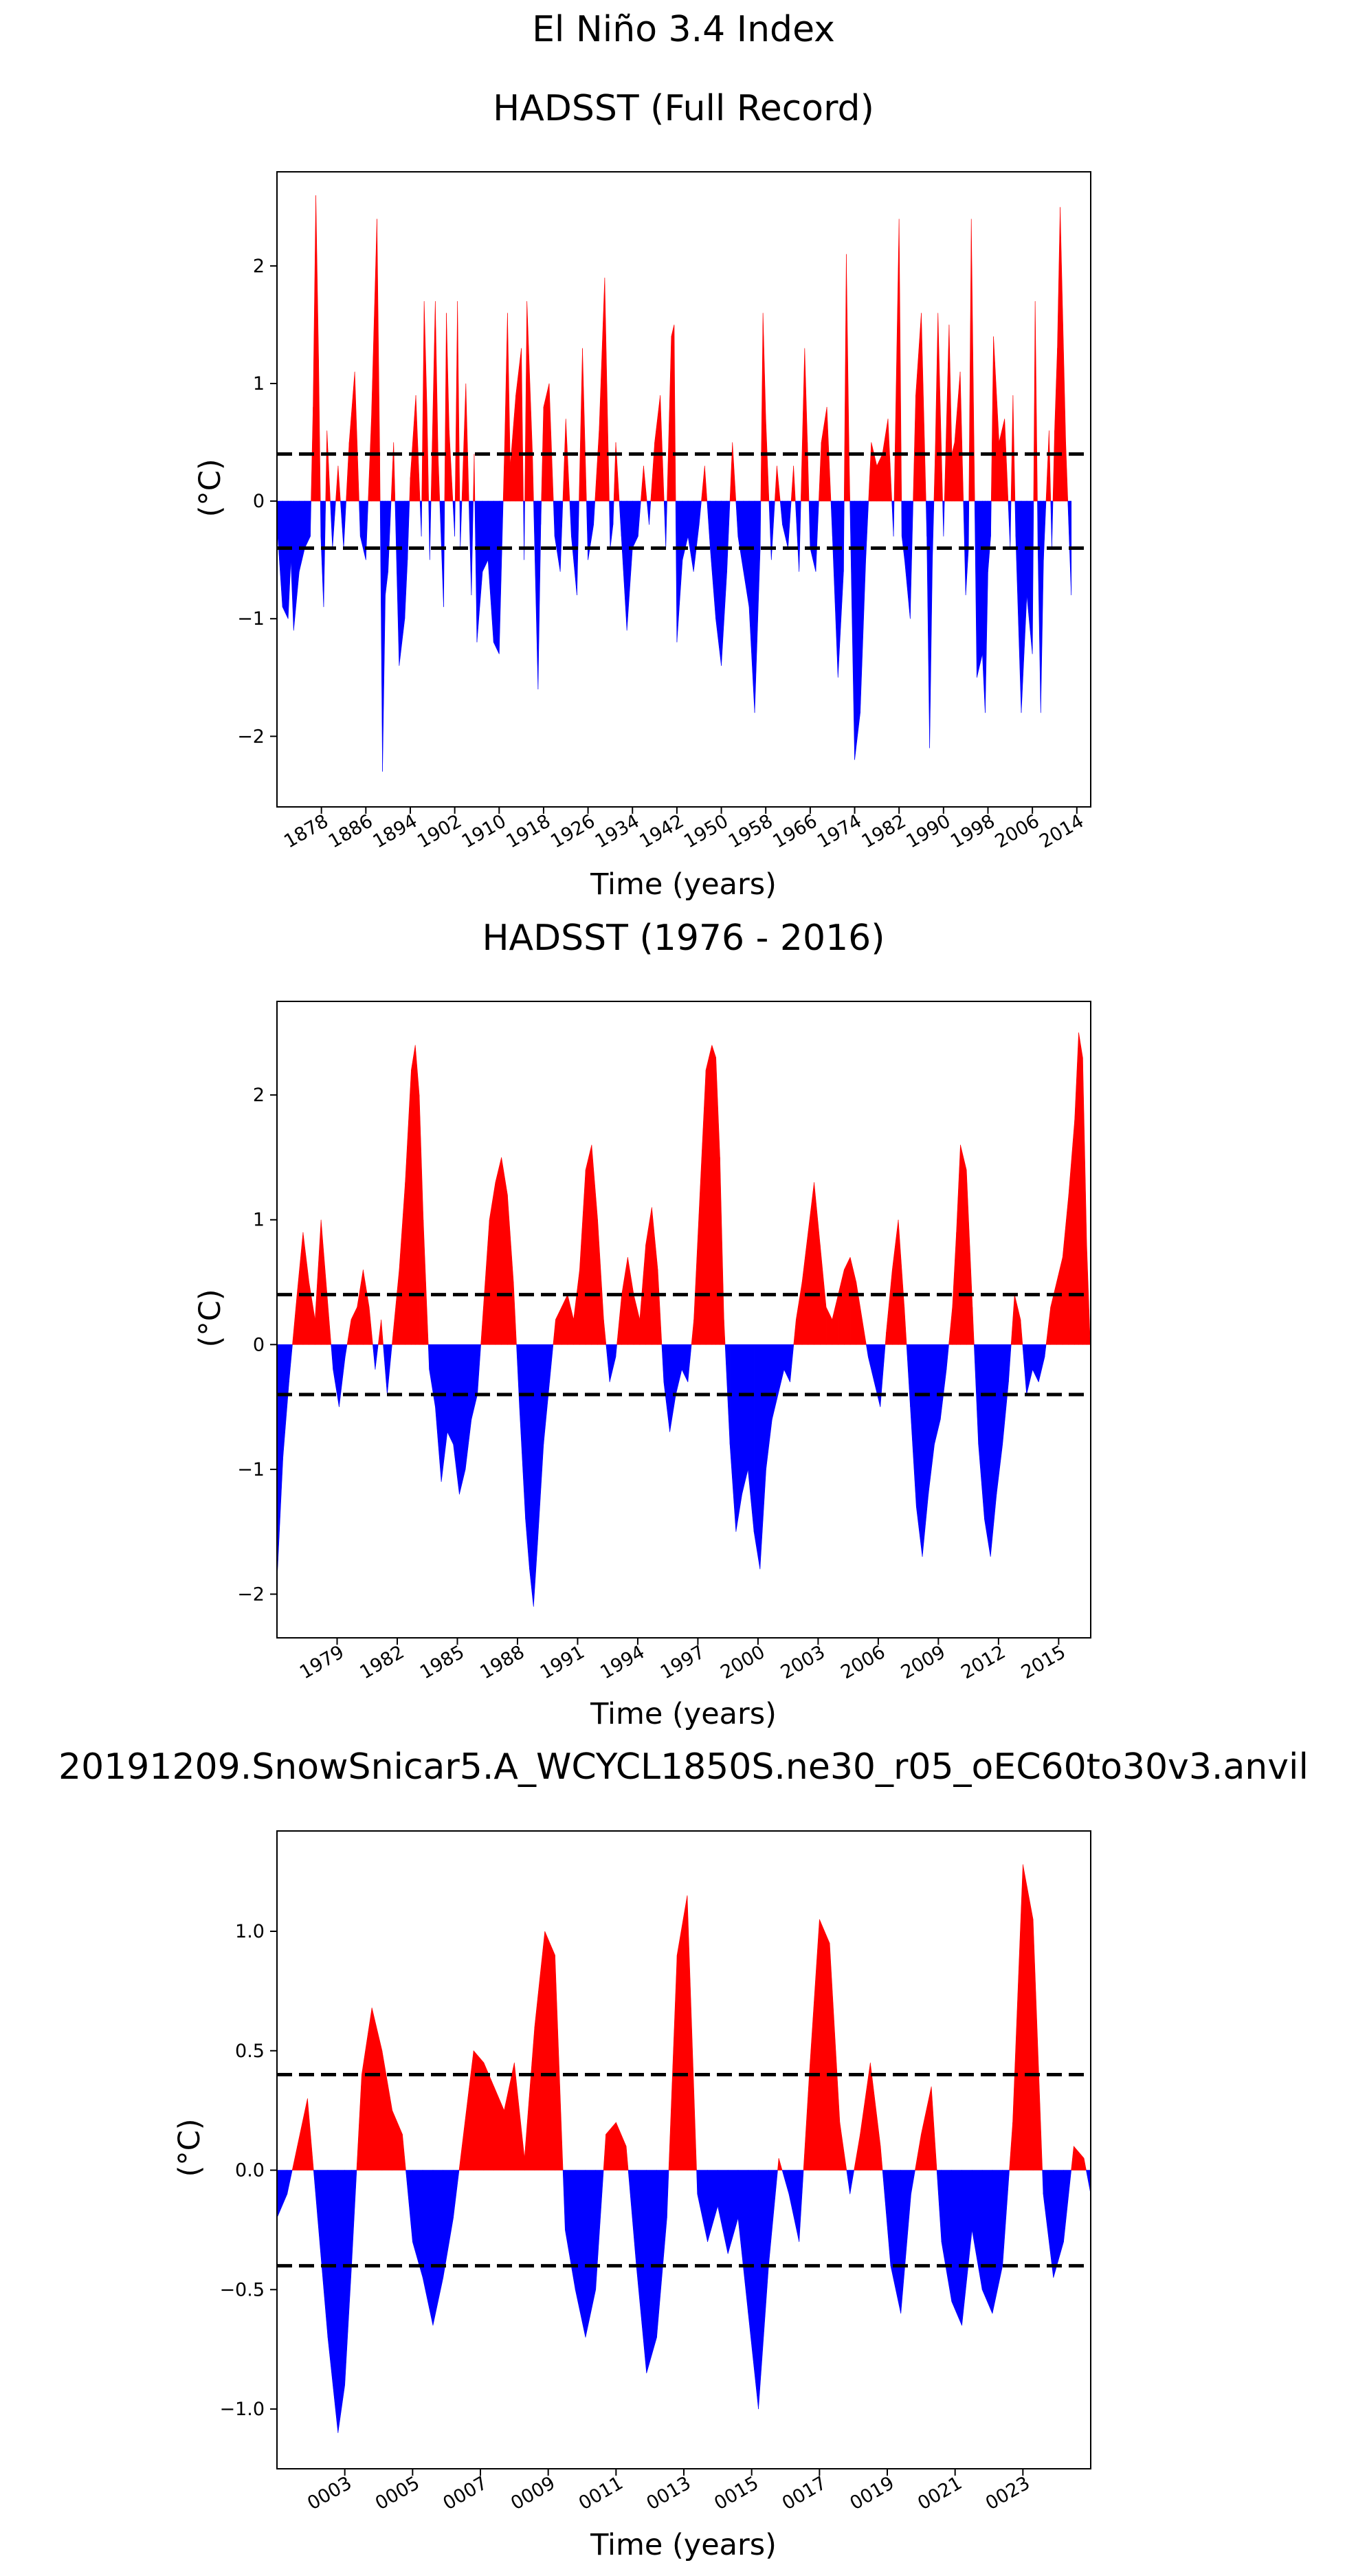 The width and height of the screenshot is (1367, 2576). What do you see at coordinates (382, 1662) in the screenshot?
I see `x-tick-label: 1982` at bounding box center [382, 1662].